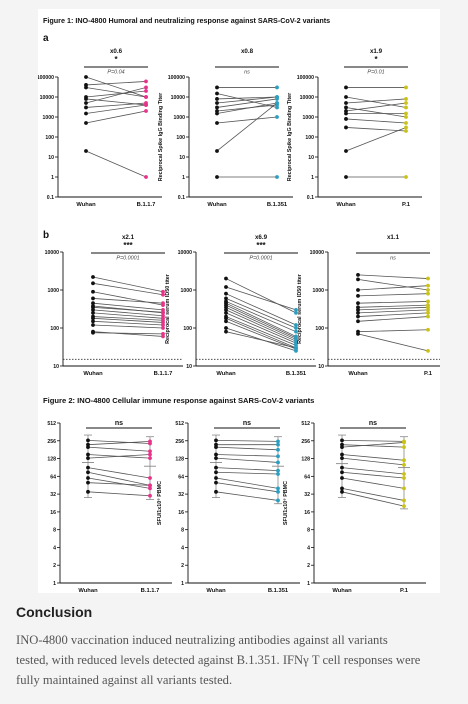 The image size is (468, 704). What do you see at coordinates (51, 442) in the screenshot?
I see `y-tick-label: 256` at bounding box center [51, 442].